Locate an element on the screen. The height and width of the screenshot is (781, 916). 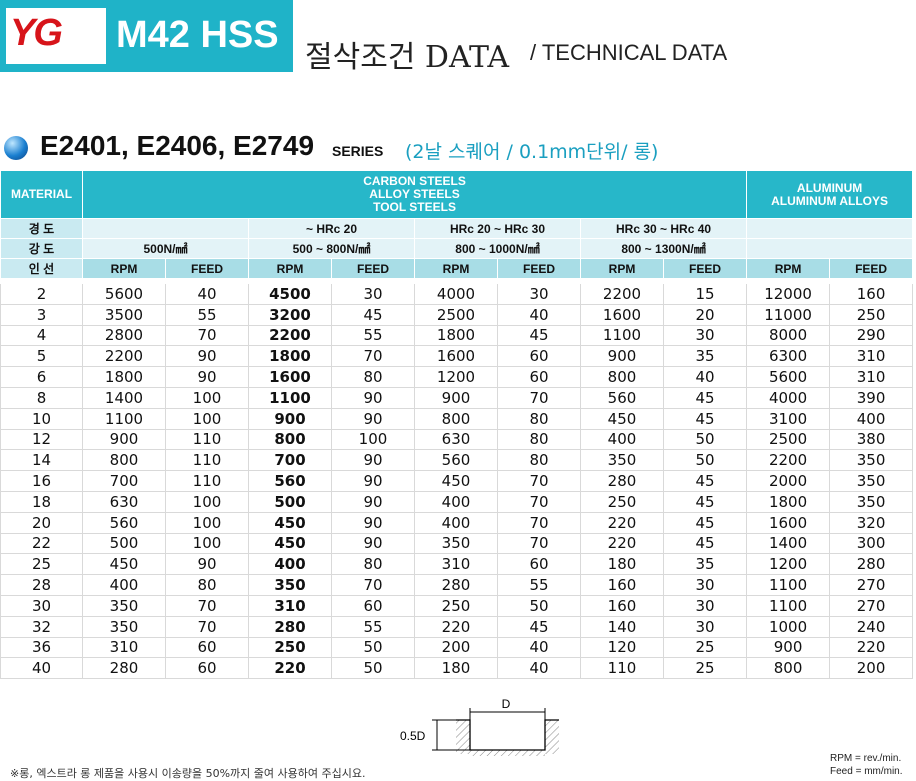
diameter-cell: 16 is located at coordinates (41, 481).